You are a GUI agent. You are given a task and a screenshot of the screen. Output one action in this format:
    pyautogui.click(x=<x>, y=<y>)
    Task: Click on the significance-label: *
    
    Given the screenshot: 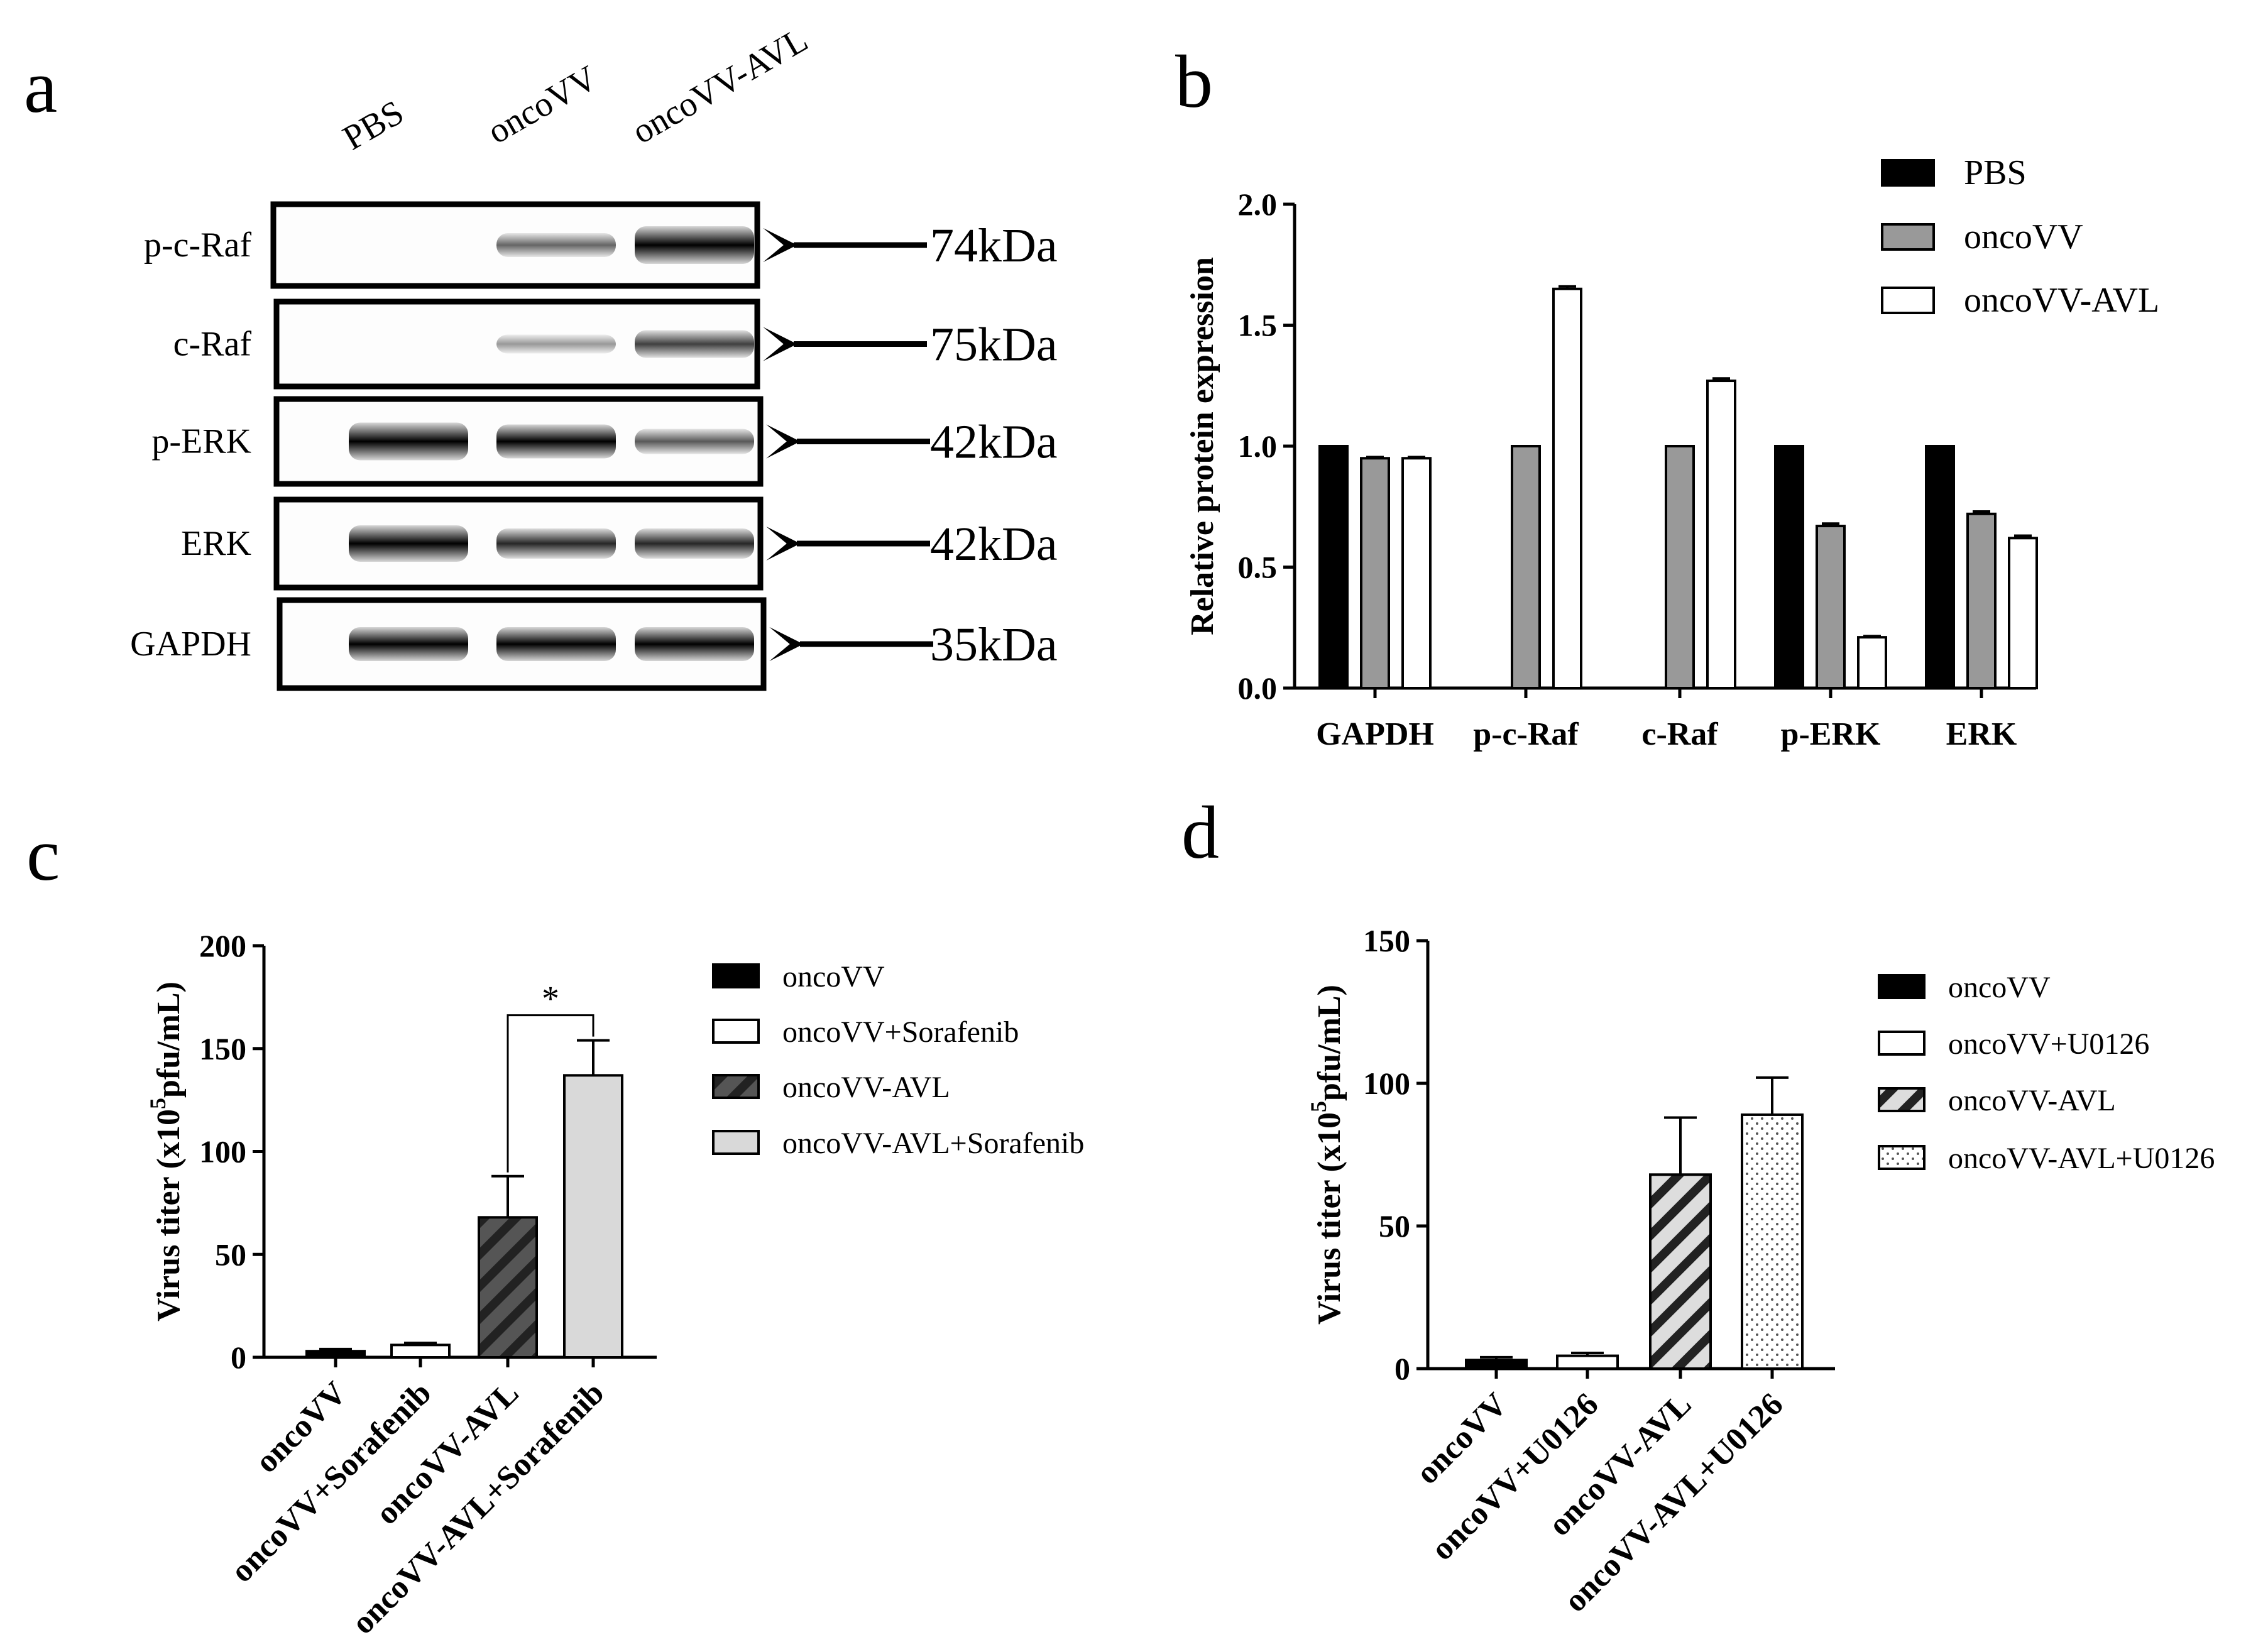 What is the action you would take?
    pyautogui.click(x=550, y=999)
    